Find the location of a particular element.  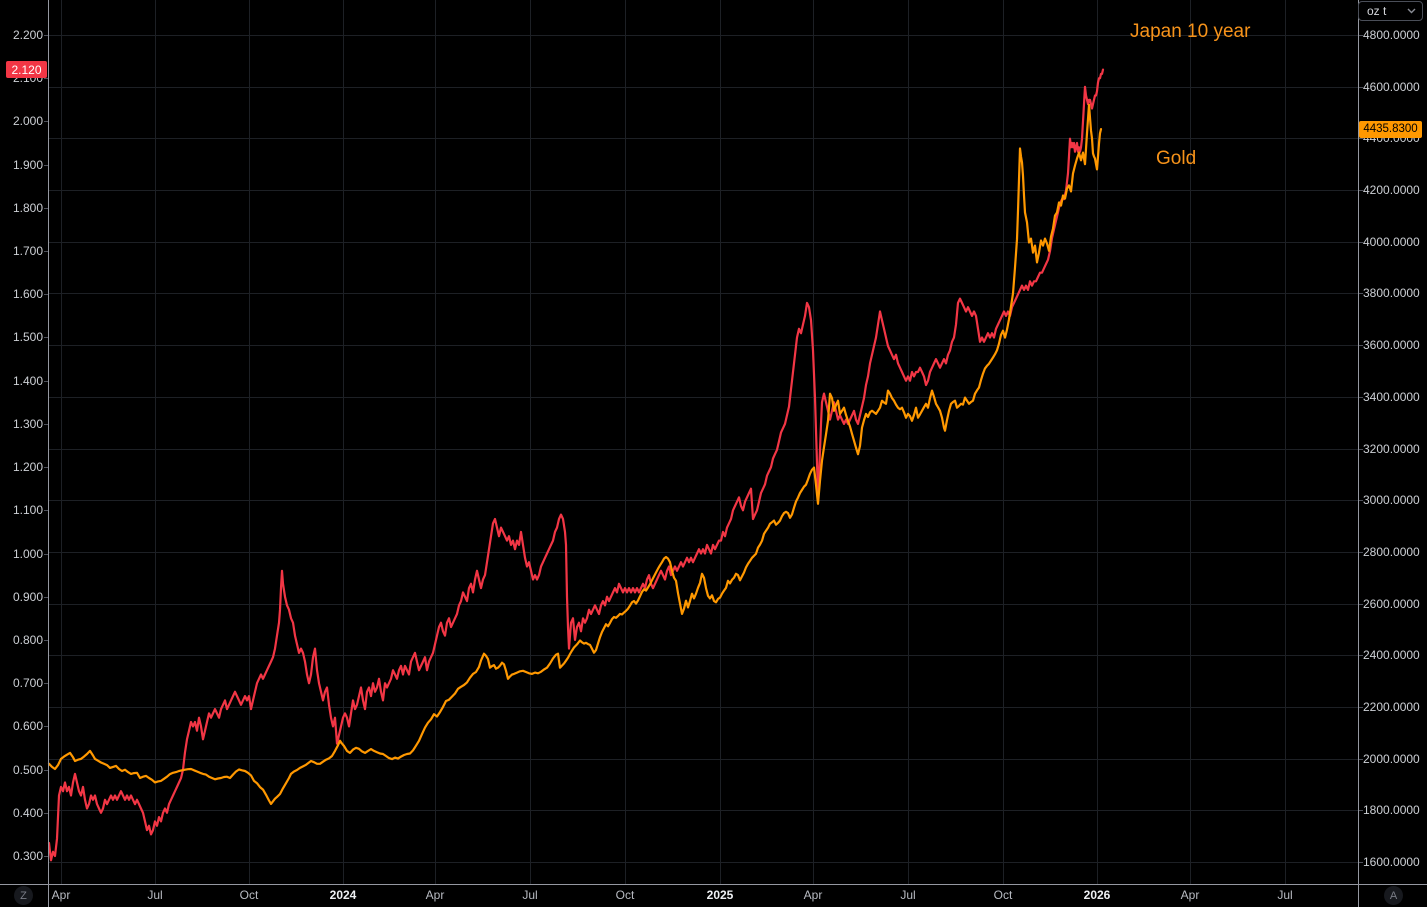

right-axis-tick-label: 4200.0000 is located at coordinates (1391, 190).